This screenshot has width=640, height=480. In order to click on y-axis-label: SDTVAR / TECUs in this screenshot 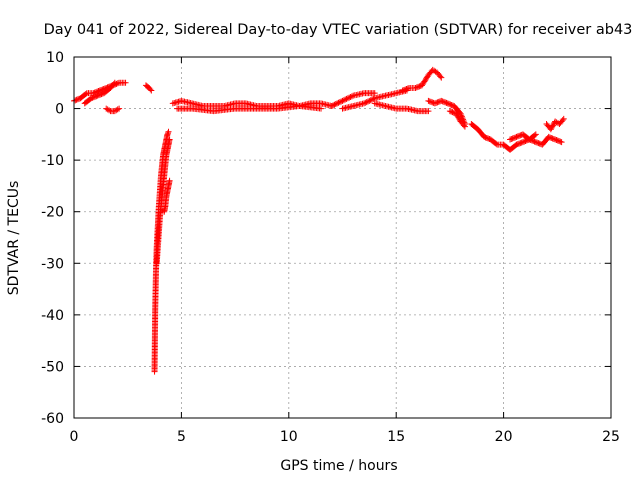, I will do `click(14, 238)`.